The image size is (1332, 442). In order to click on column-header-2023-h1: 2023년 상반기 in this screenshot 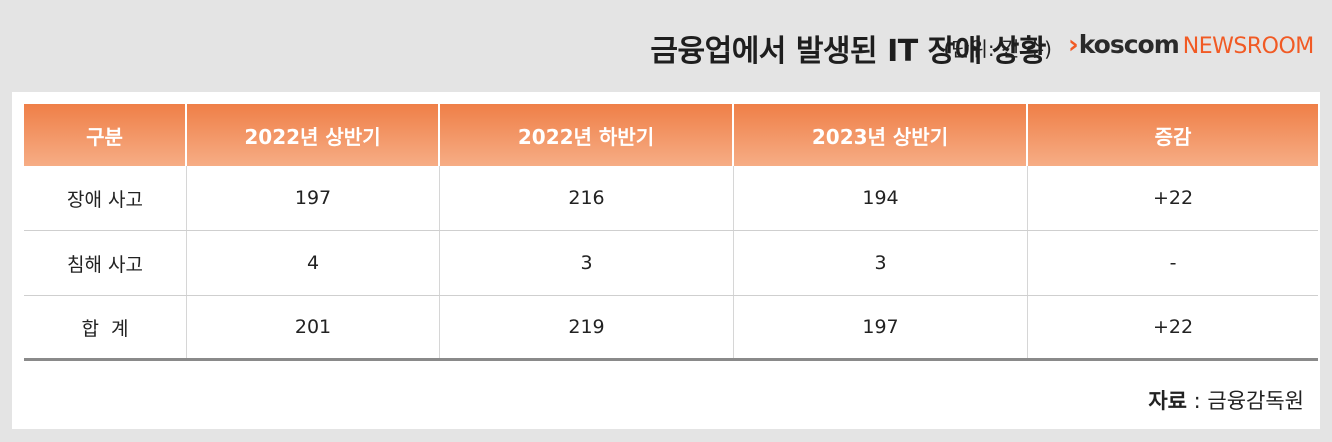, I will do `click(881, 135)`.